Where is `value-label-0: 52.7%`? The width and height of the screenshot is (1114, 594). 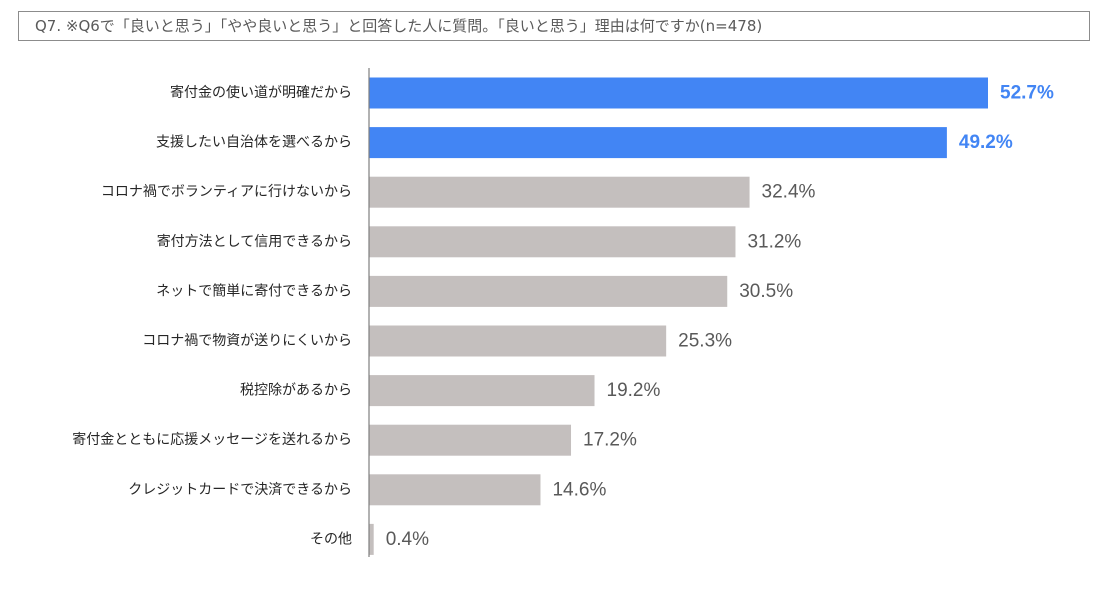 value-label-0: 52.7% is located at coordinates (1027, 93).